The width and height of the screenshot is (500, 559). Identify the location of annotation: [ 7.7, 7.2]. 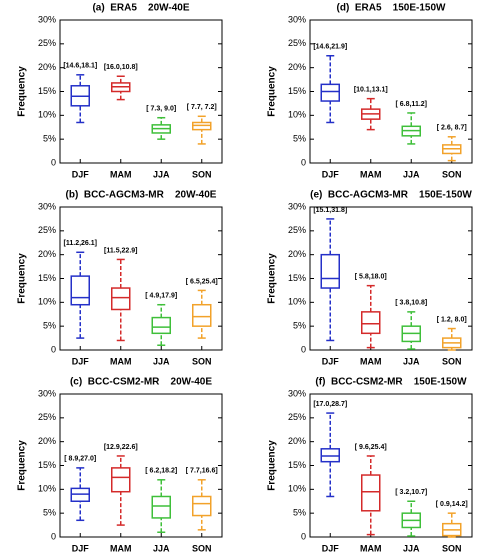
(202, 107).